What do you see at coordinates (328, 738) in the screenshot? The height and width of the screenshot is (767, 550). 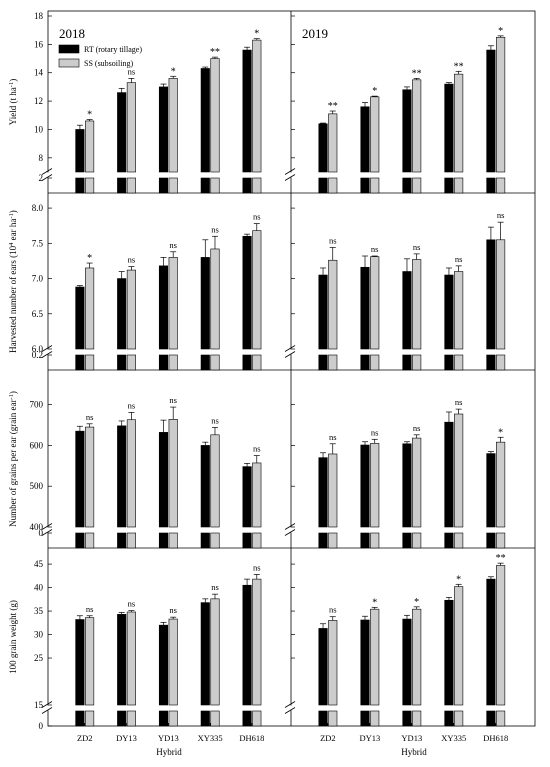 I see `x-tick-label: ZD2` at bounding box center [328, 738].